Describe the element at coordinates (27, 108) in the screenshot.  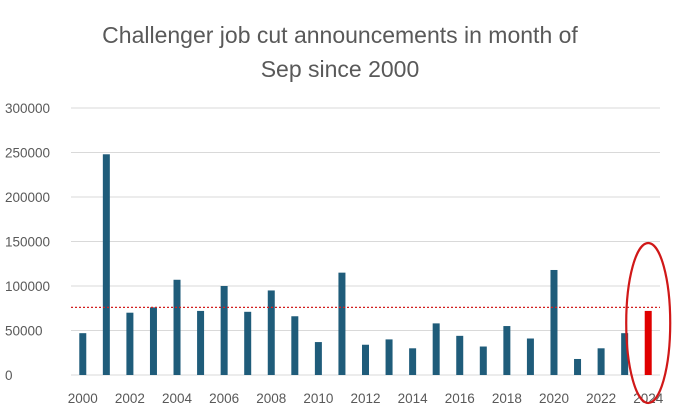
I see `y-tick-label: 300000` at that location.